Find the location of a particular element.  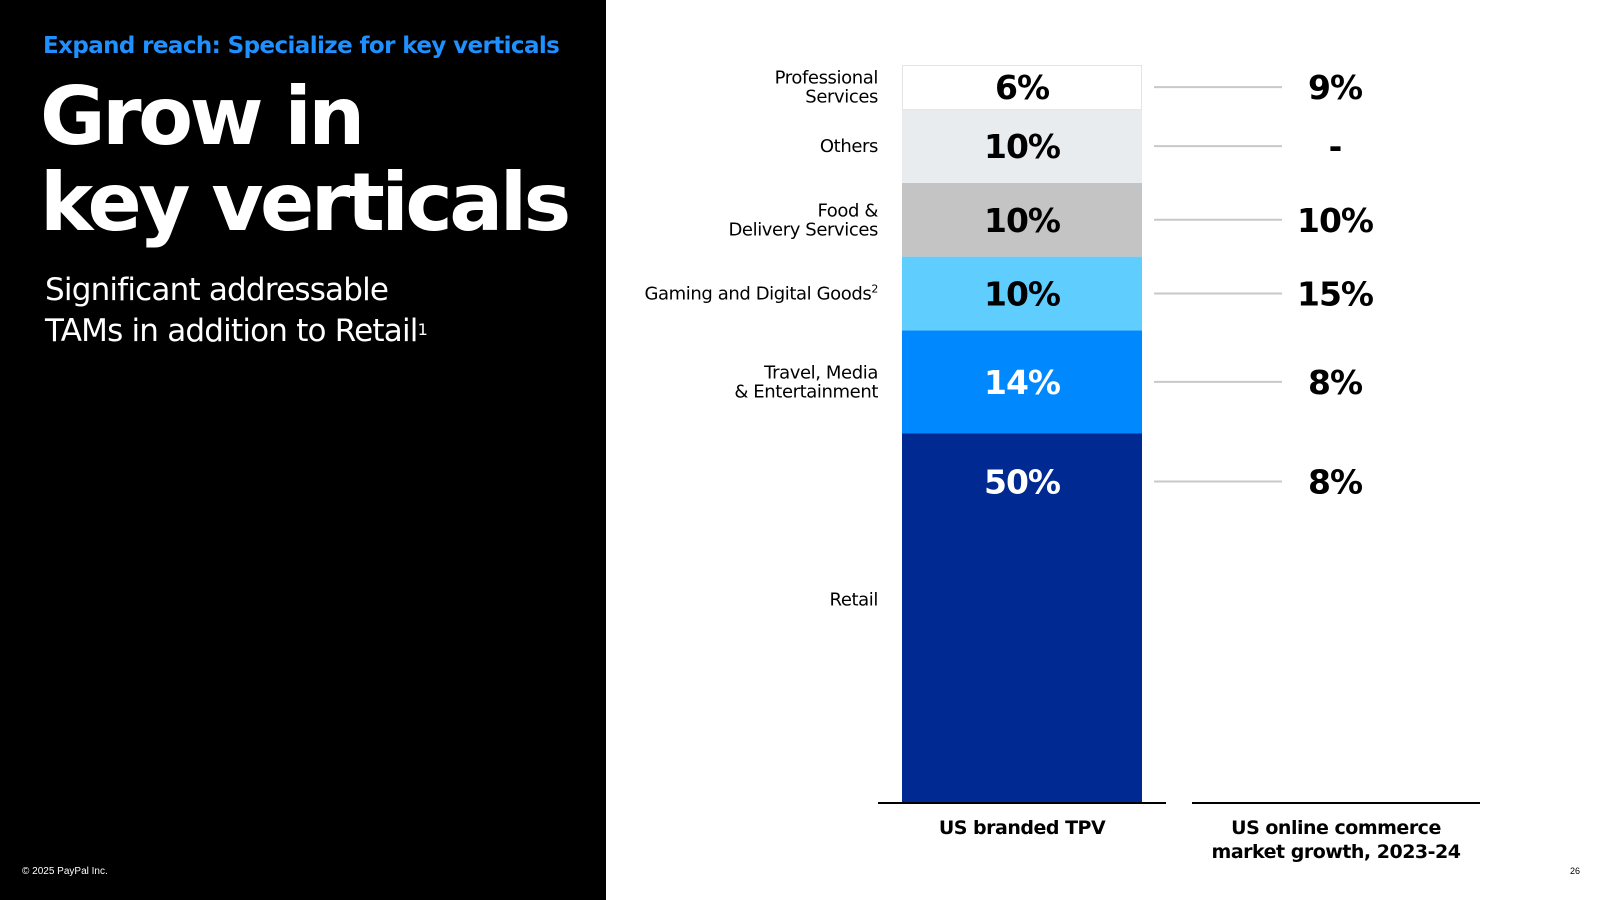

bar-segment-professional-services is located at coordinates (1022, 87).